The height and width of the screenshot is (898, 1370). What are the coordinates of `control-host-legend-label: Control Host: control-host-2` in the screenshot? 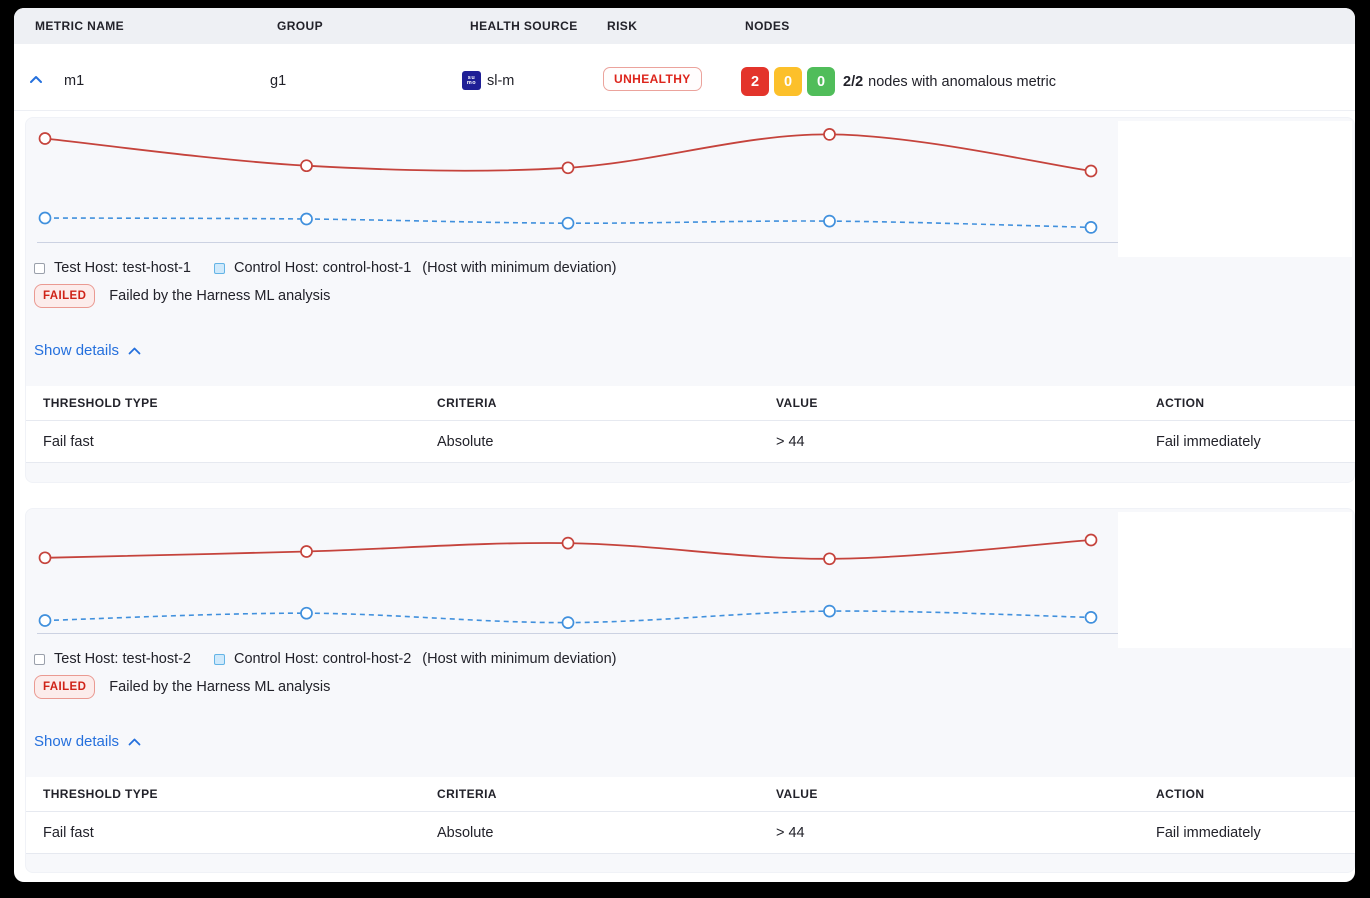 It's located at (323, 659).